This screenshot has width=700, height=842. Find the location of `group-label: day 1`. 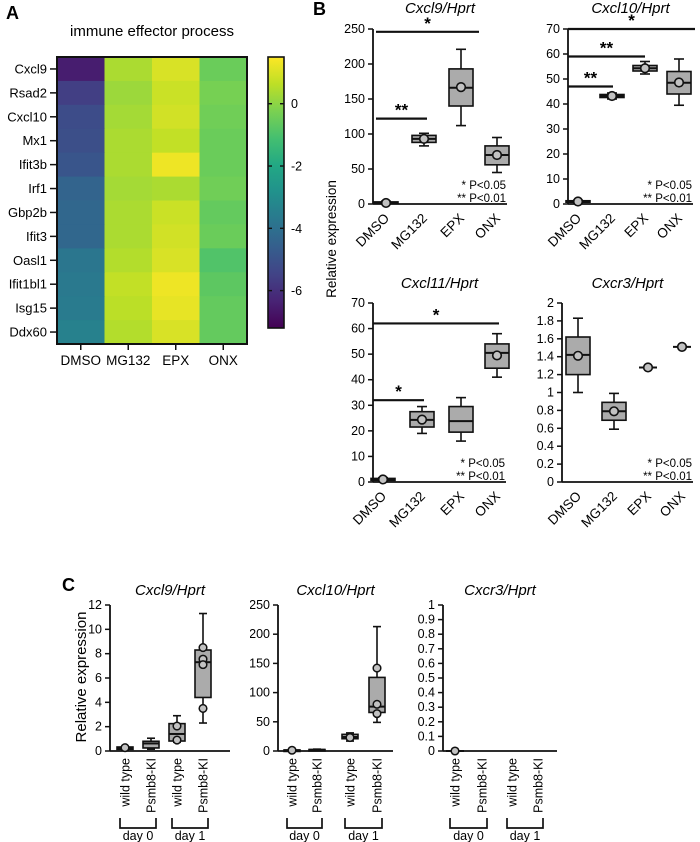

group-label: day 1 is located at coordinates (190, 835).